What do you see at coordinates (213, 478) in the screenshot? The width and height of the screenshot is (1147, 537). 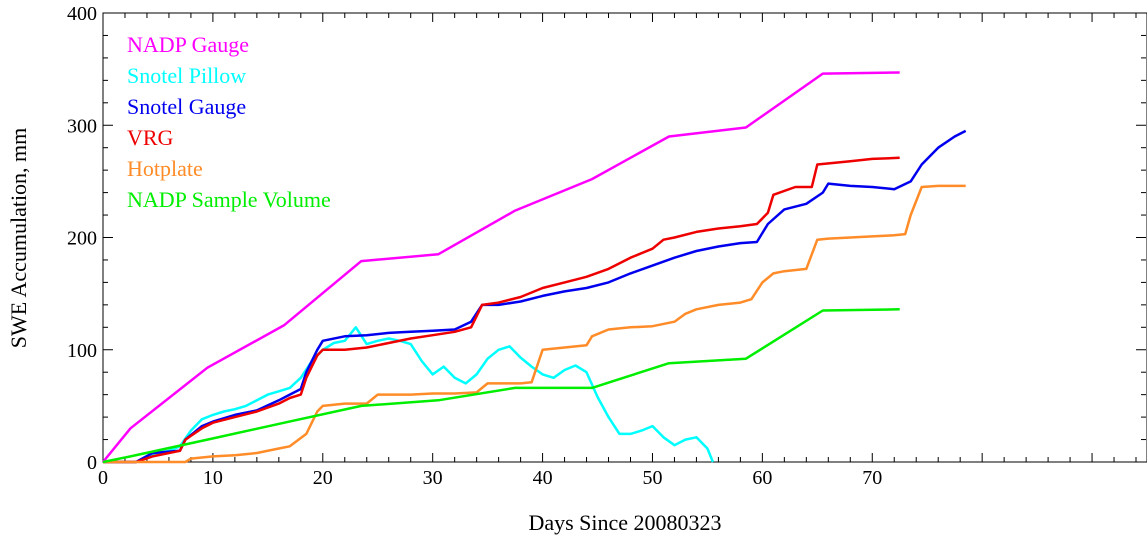 I see `x-tick-label: 10` at bounding box center [213, 478].